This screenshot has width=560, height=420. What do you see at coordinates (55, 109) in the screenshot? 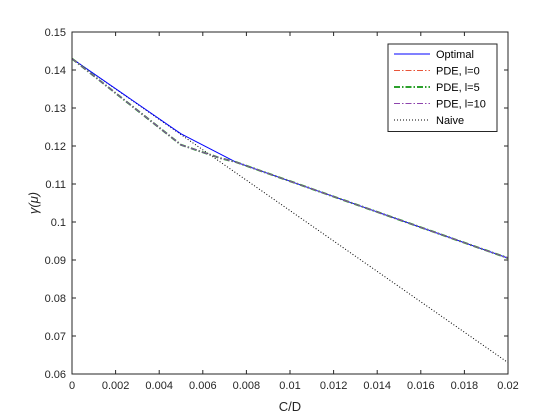
I see `y-tick-label: 0.13` at bounding box center [55, 109].